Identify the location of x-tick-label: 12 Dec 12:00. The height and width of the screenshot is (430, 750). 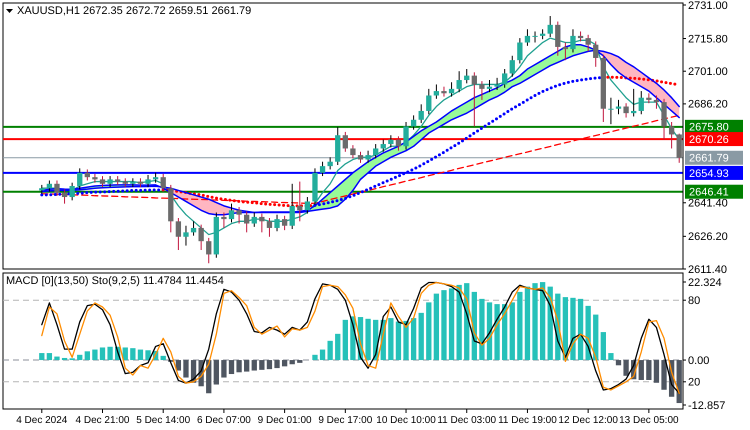
(588, 420).